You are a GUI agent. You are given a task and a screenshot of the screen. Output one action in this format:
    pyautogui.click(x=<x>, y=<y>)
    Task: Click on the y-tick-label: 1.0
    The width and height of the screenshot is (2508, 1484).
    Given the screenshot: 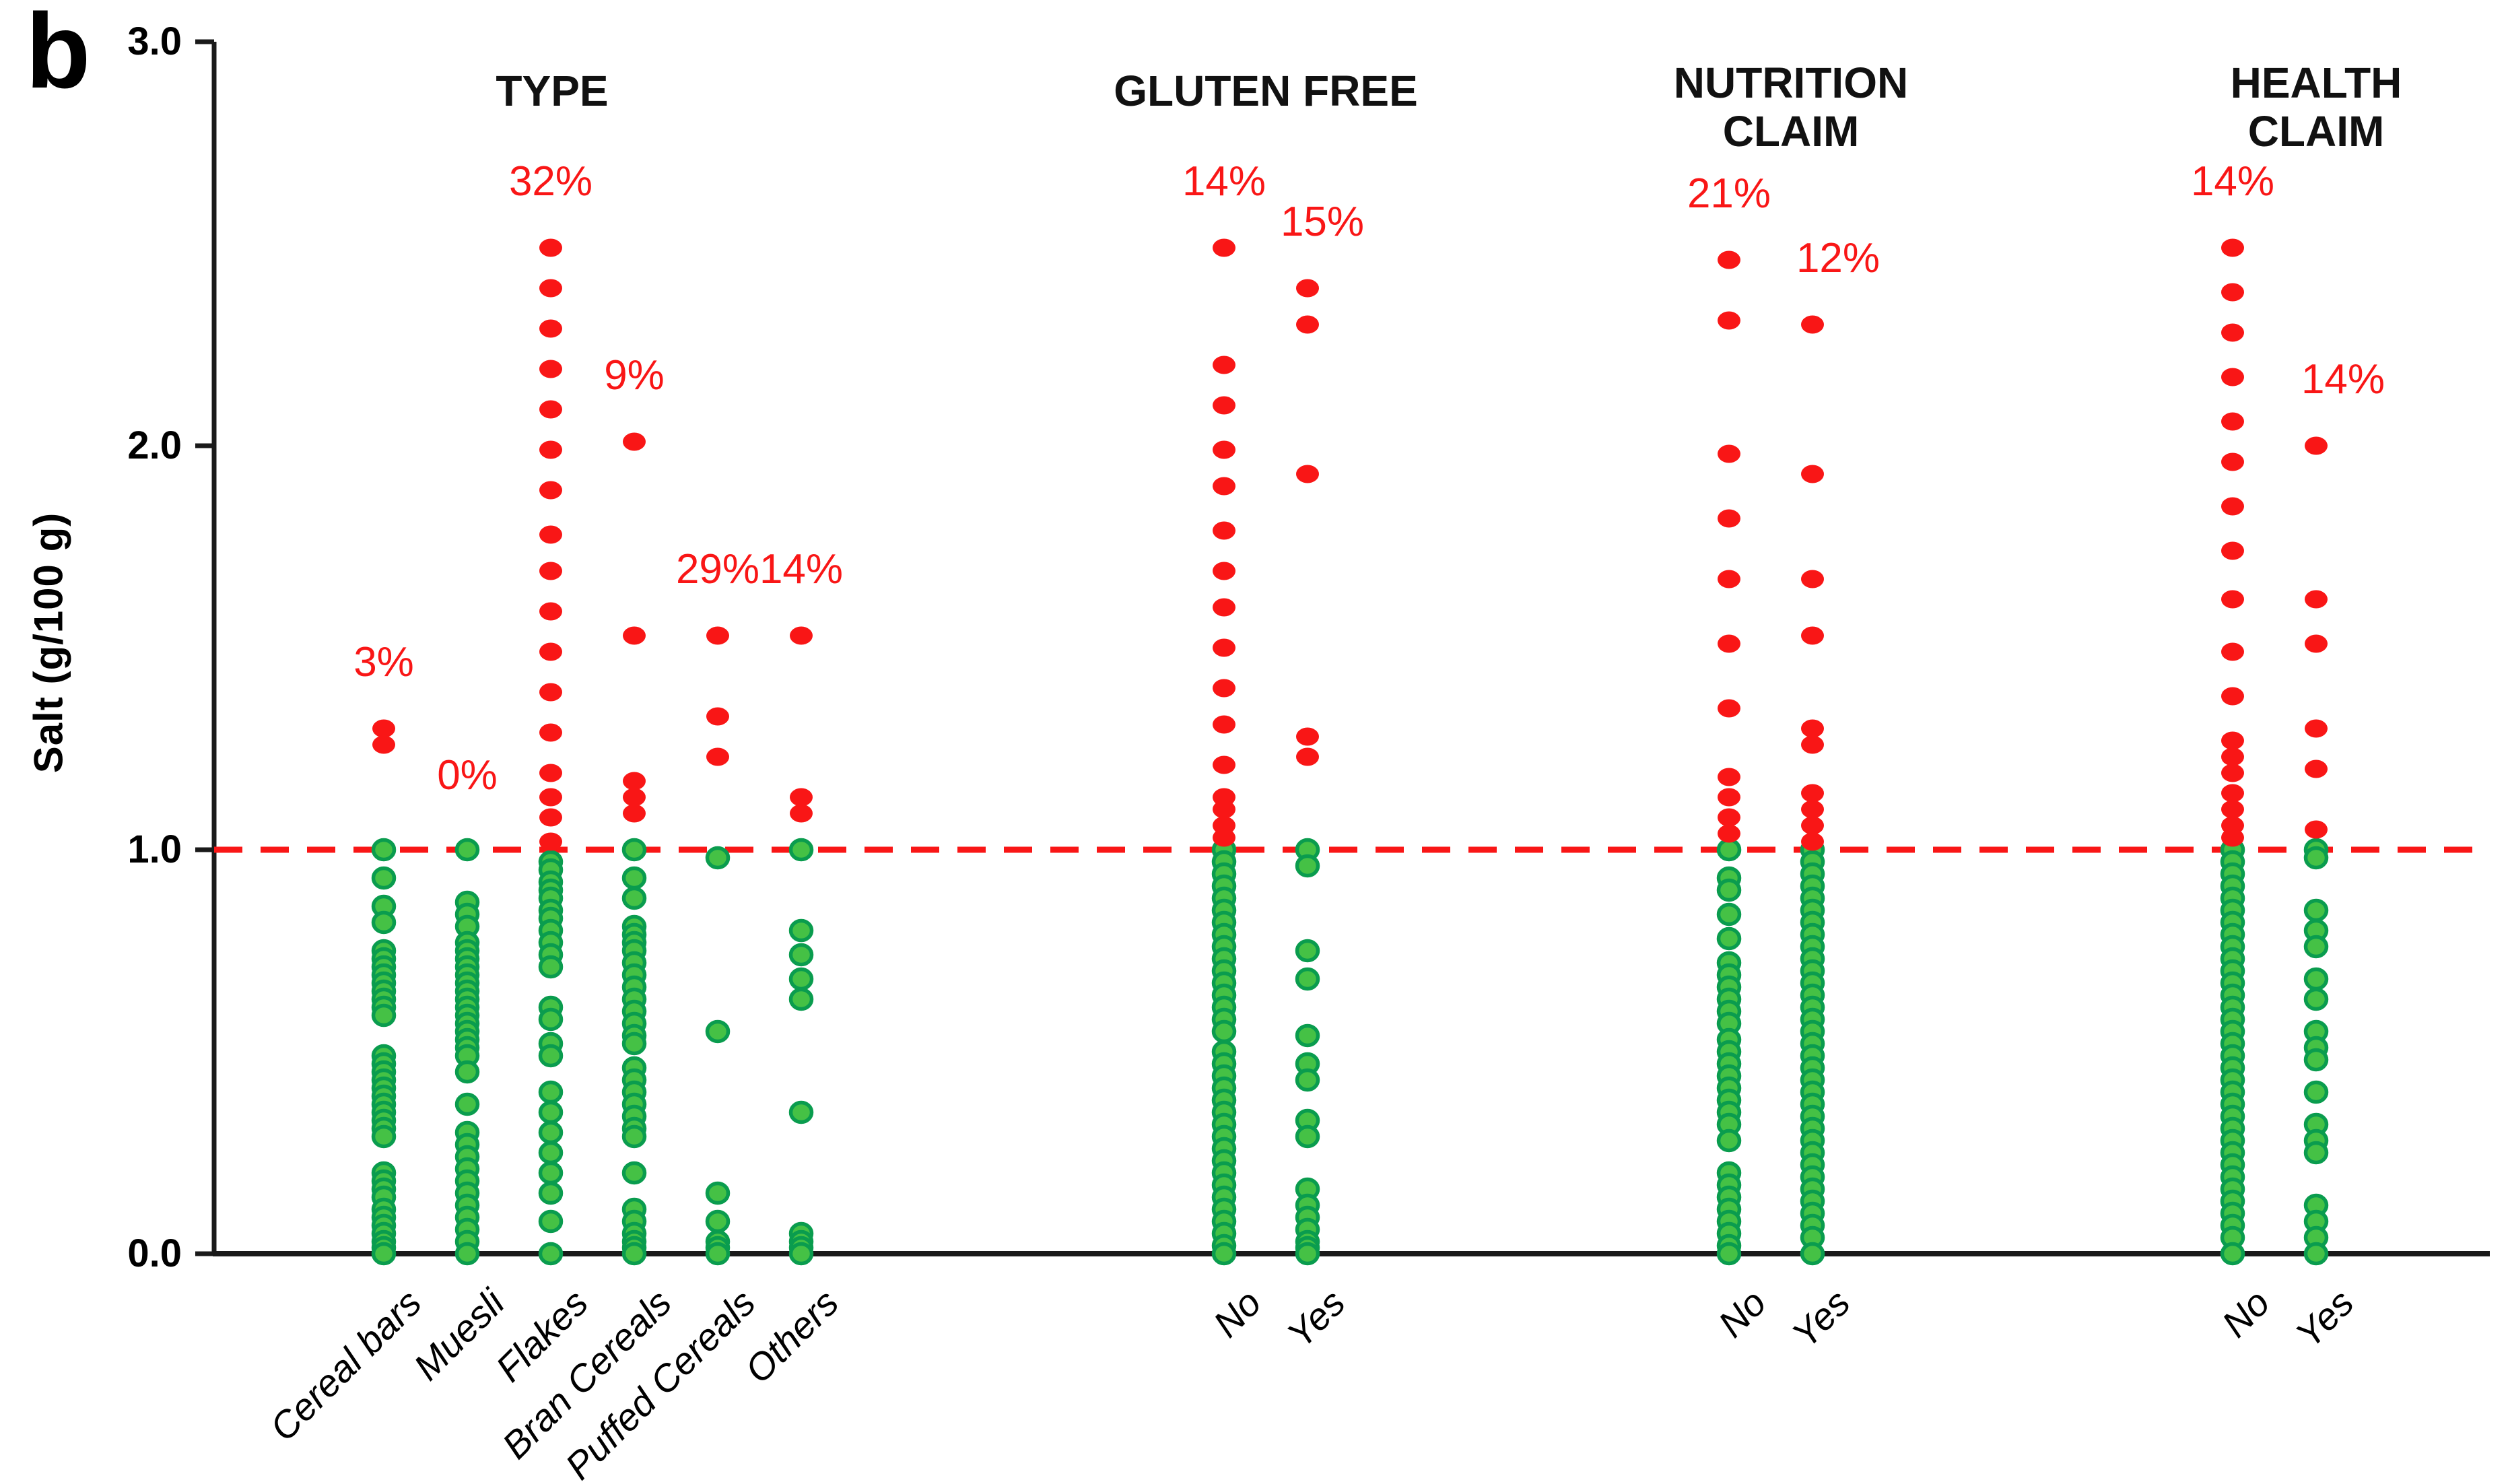 What is the action you would take?
    pyautogui.click(x=154, y=849)
    